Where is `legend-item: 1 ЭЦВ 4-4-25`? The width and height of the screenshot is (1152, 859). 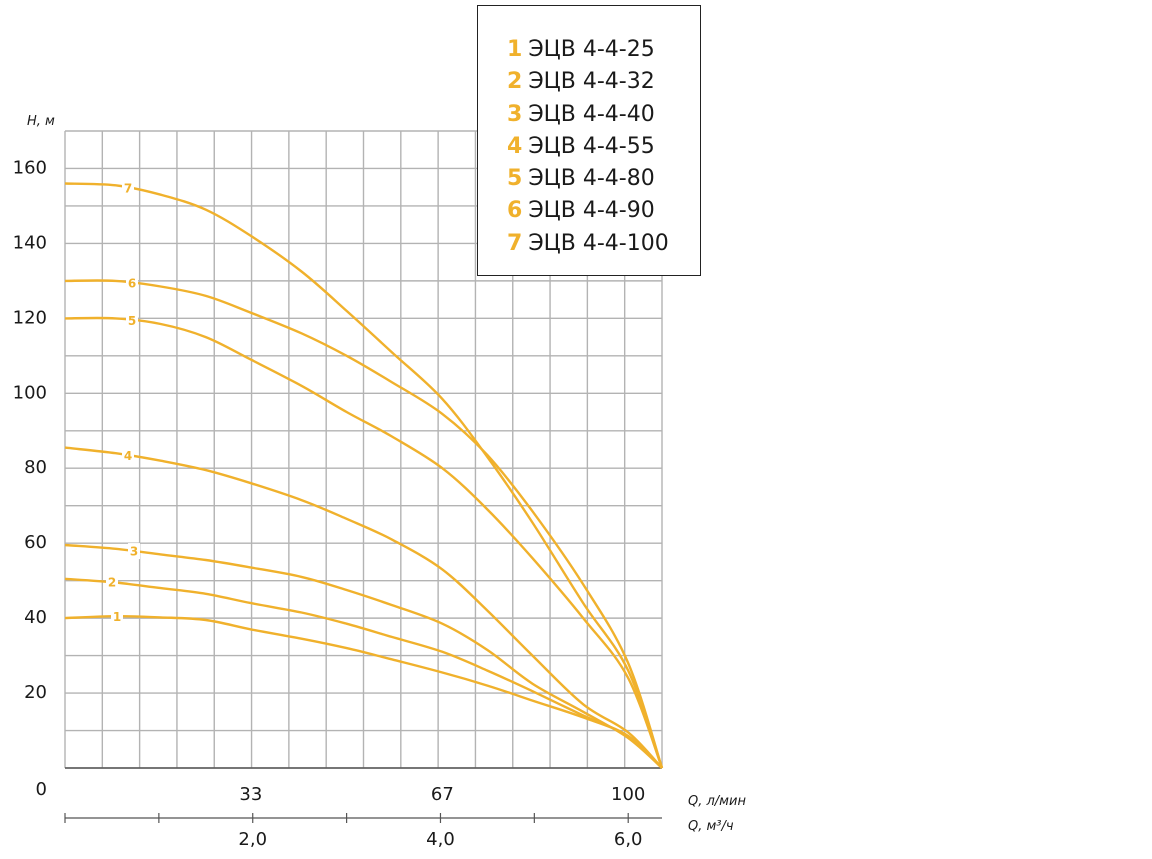
legend-item: 1 ЭЦВ 4-4-25 is located at coordinates (588, 50).